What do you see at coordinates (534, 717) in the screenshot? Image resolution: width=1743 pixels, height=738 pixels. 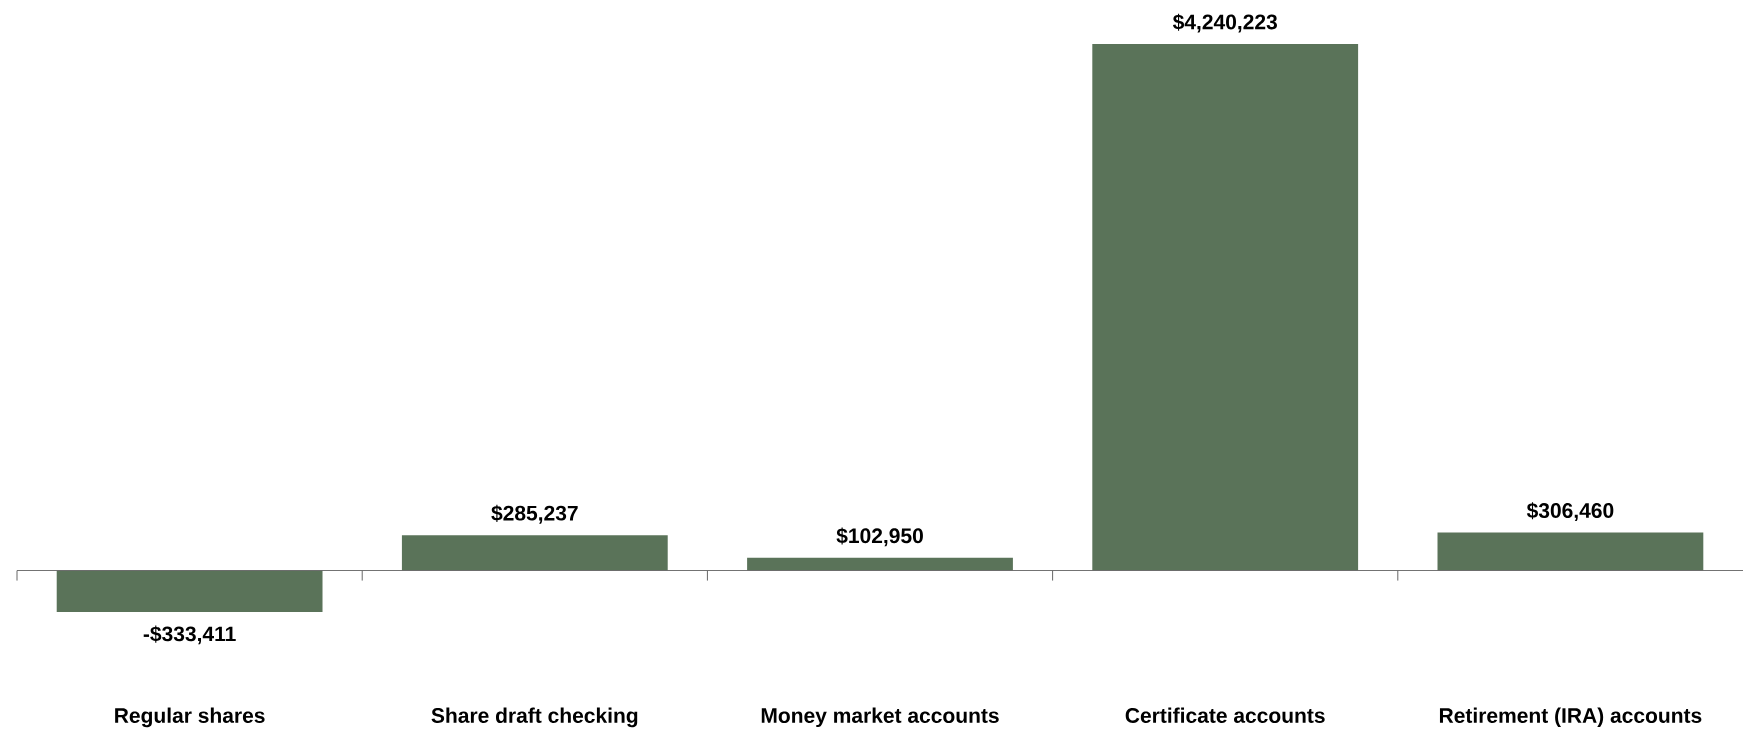 I see `x-tick-label: Share draft checking` at bounding box center [534, 717].